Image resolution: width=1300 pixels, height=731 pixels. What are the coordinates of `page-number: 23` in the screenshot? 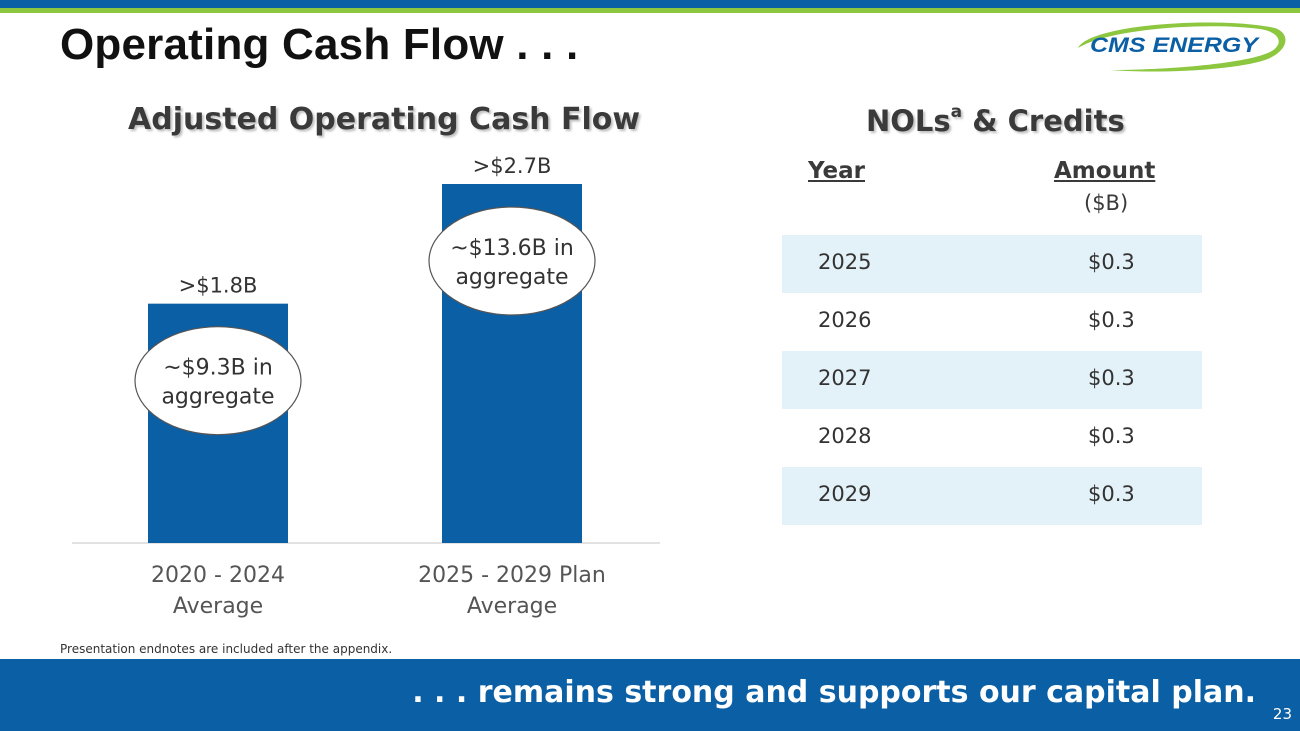 It's located at (1282, 714).